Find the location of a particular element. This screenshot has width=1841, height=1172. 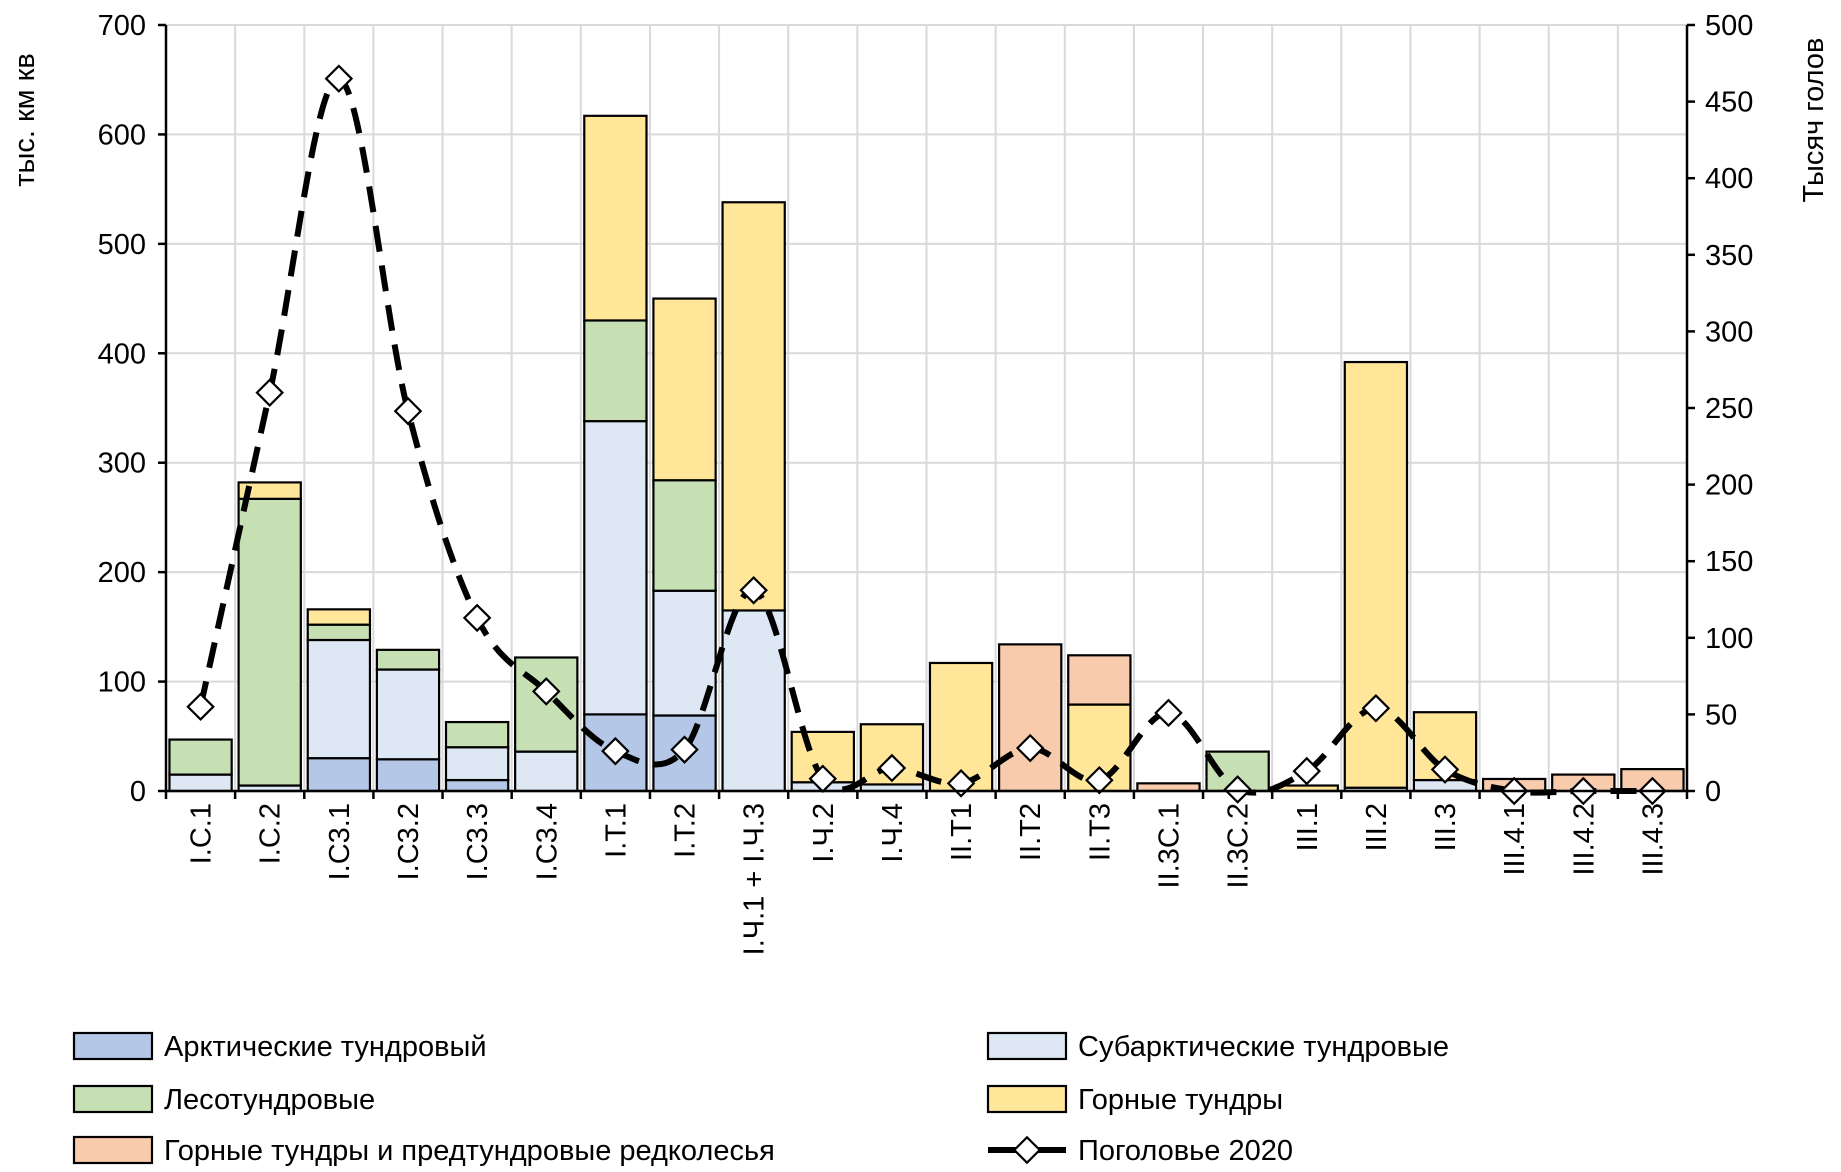

left-tick-label: 600 is located at coordinates (122, 135).